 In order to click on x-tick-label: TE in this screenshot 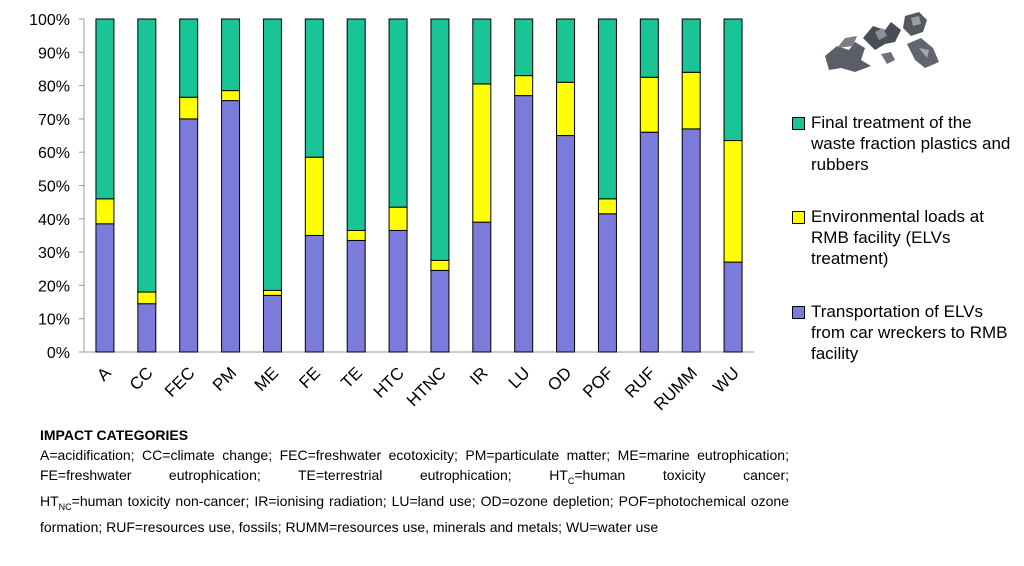, I will do `click(351, 377)`.